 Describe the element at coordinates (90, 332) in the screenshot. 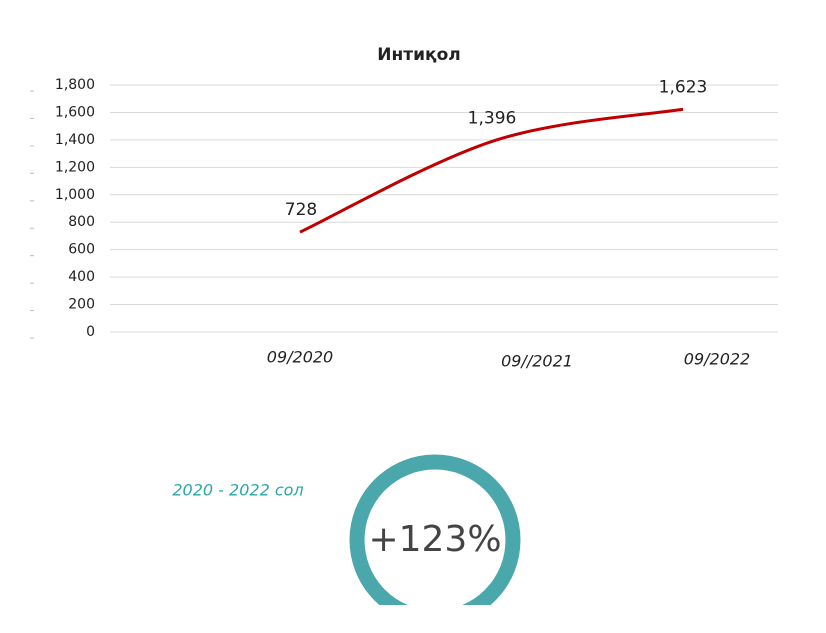

I see `y-tick-label: 0` at that location.